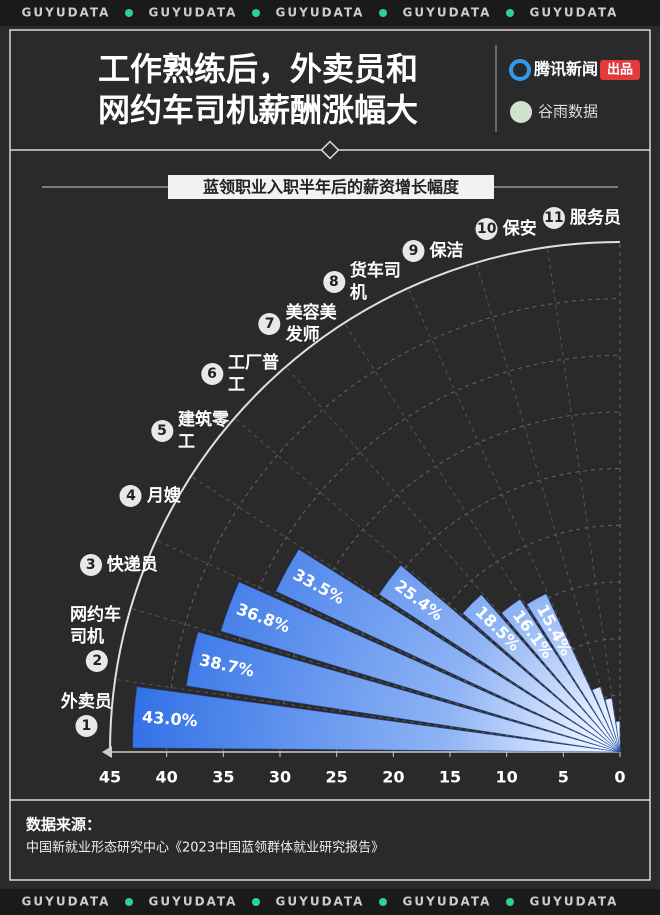 Image resolution: width=660 pixels, height=915 pixels. I want to click on source-label: 数据来源：, so click(63, 825).